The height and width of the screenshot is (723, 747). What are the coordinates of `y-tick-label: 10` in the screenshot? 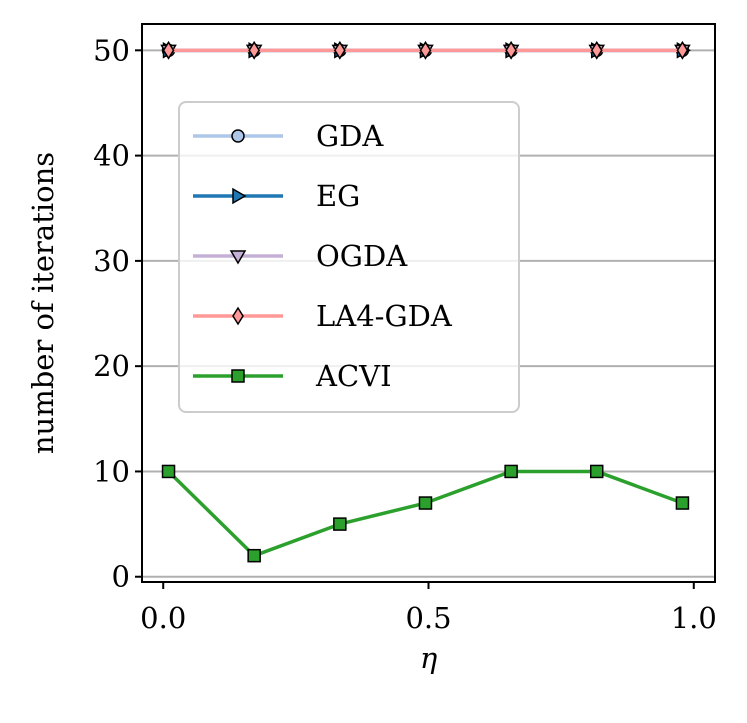 It's located at (111, 471).